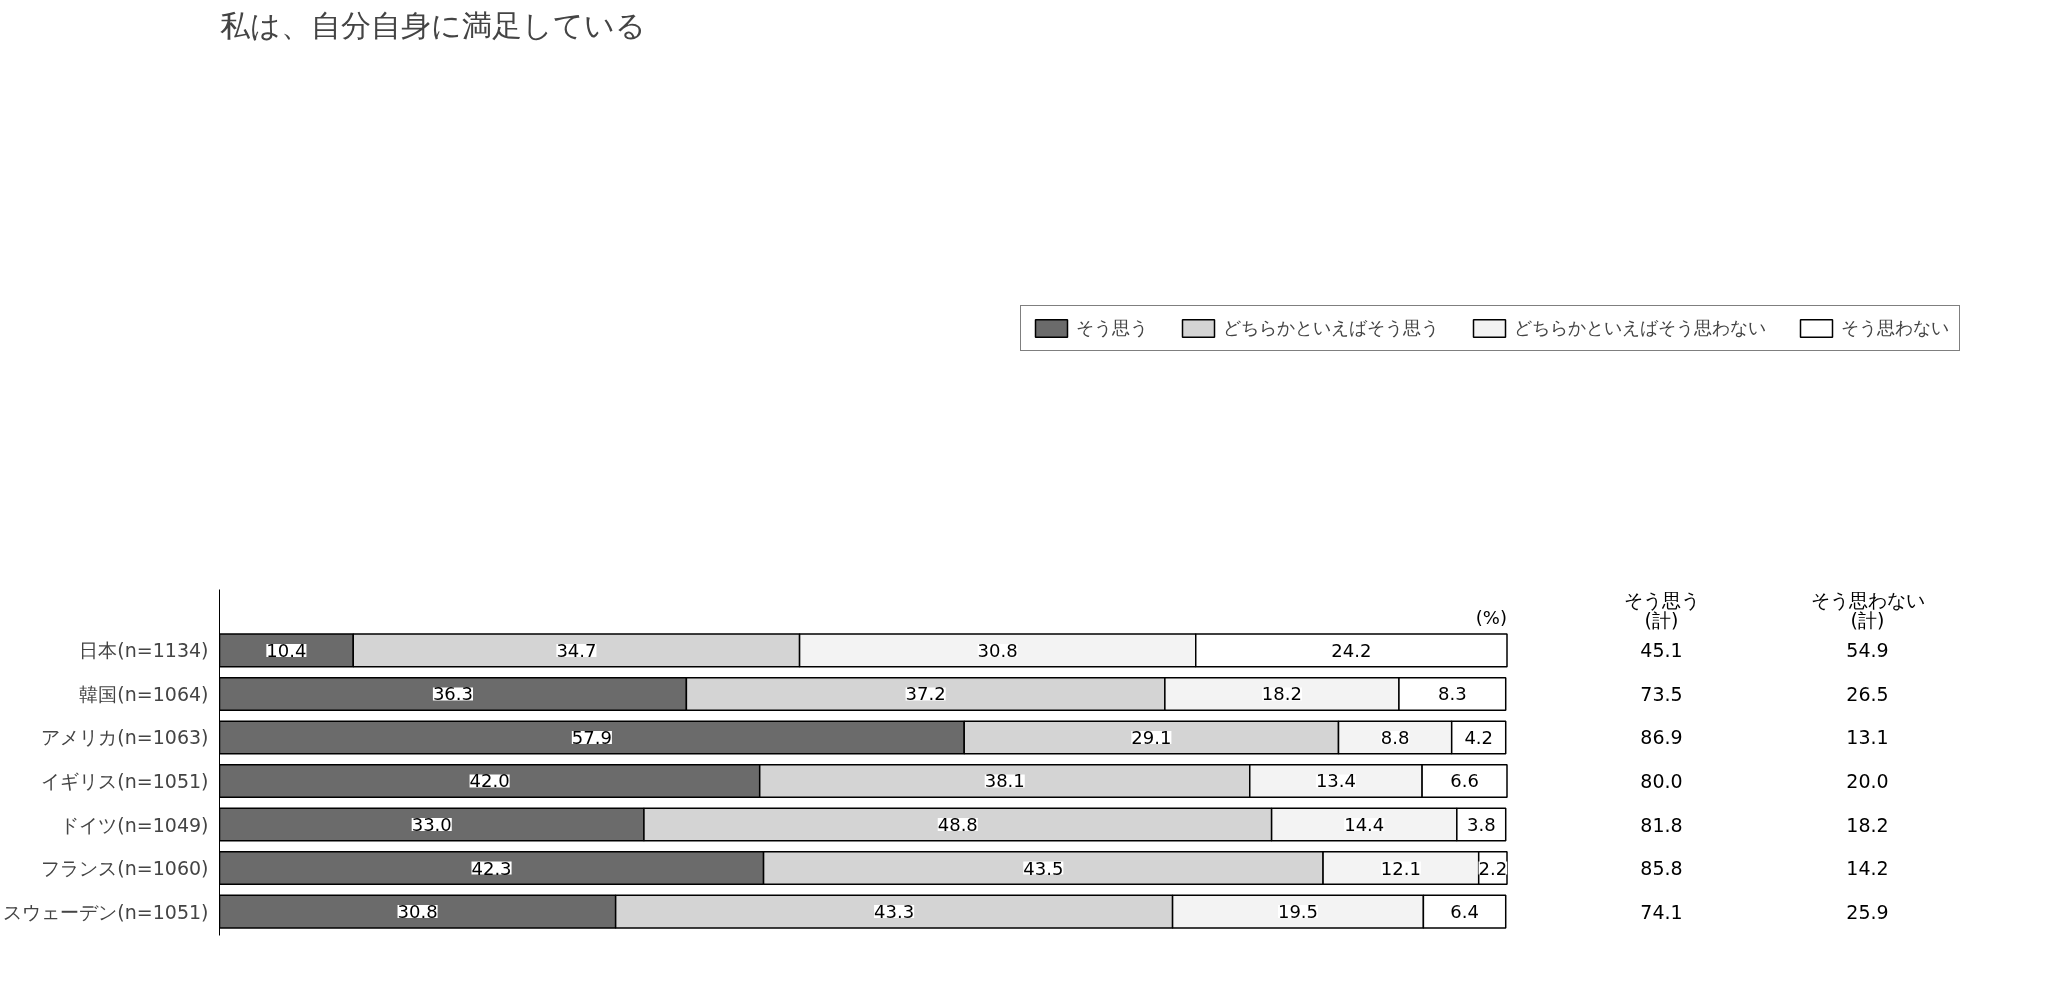 This screenshot has height=987, width=2055. Describe the element at coordinates (106, 911) in the screenshot. I see `y-tick-label: スウェーデン(n=1051)` at that location.